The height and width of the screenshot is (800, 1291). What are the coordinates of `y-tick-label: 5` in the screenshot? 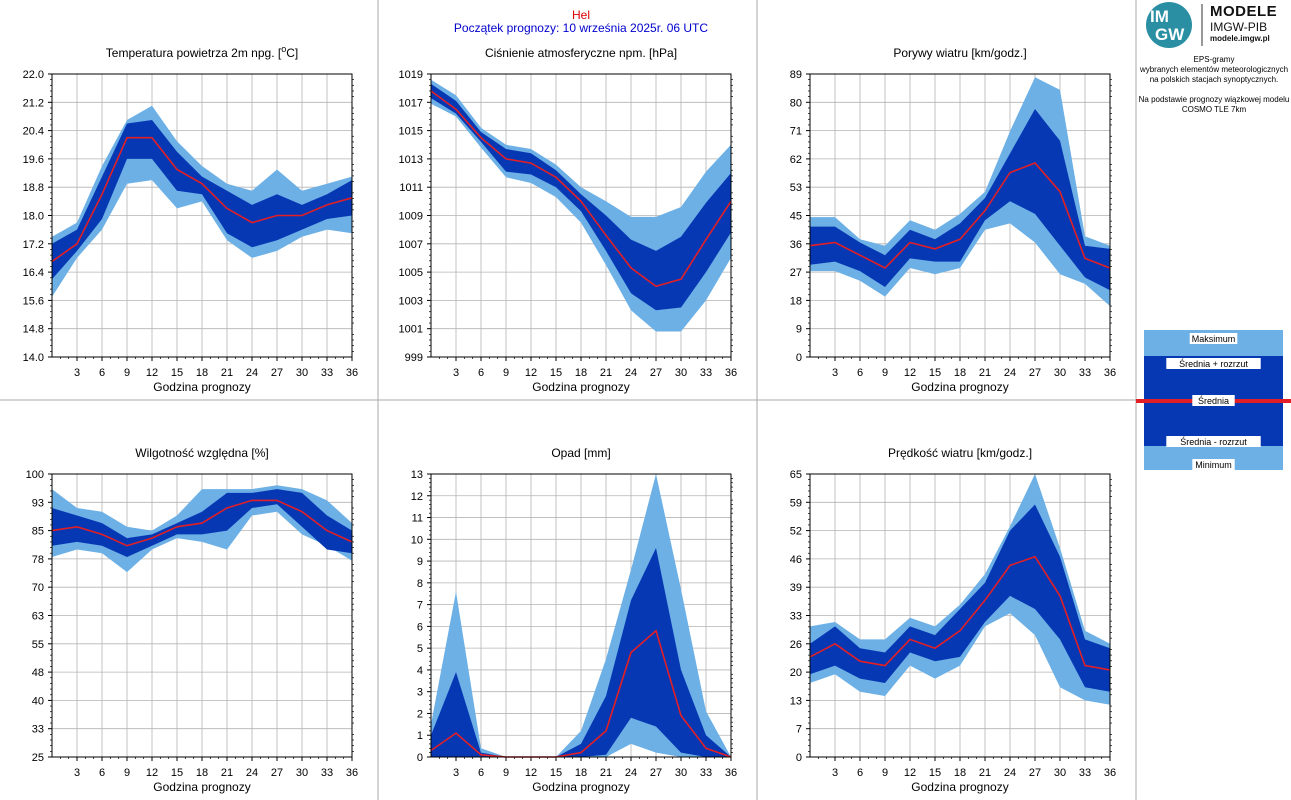 It's located at (420, 649).